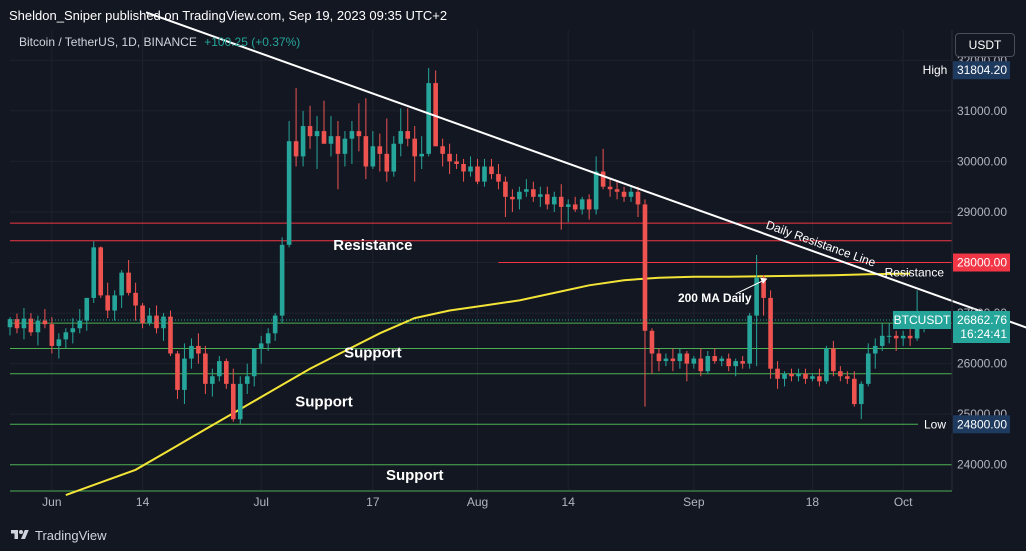 Image resolution: width=1026 pixels, height=551 pixels. Describe the element at coordinates (985, 45) in the screenshot. I see `currency-button: USDT` at that location.